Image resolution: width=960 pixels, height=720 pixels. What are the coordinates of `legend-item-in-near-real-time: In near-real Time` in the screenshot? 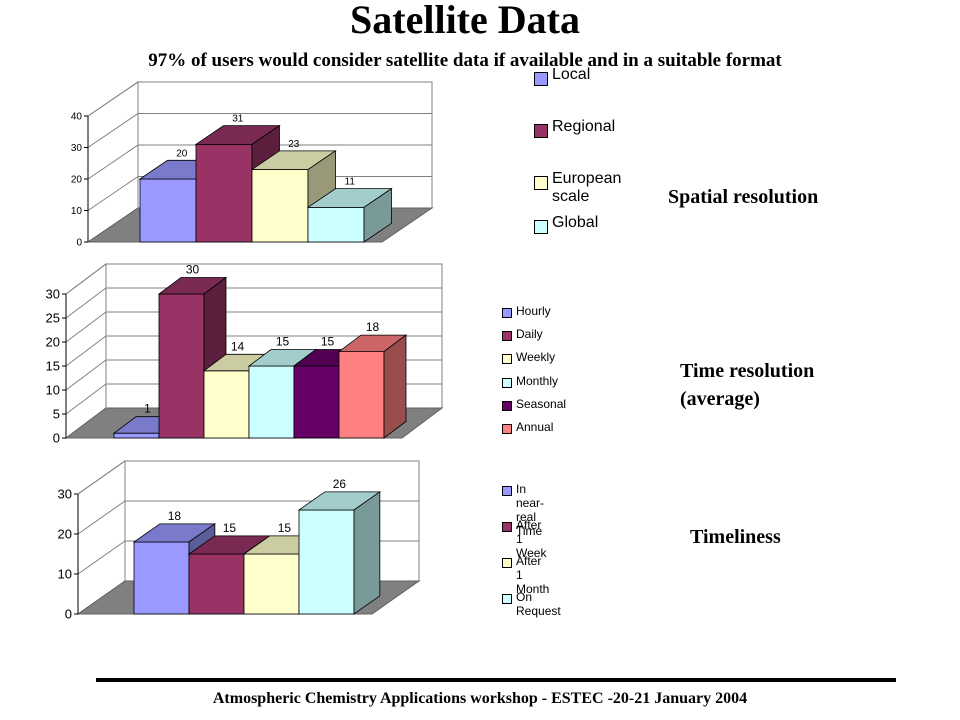 It's located at (523, 510).